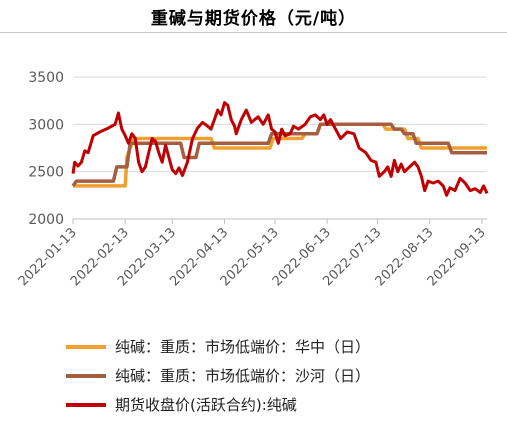  What do you see at coordinates (279, 154) in the screenshot?
I see `series-line-shahe` at bounding box center [279, 154].